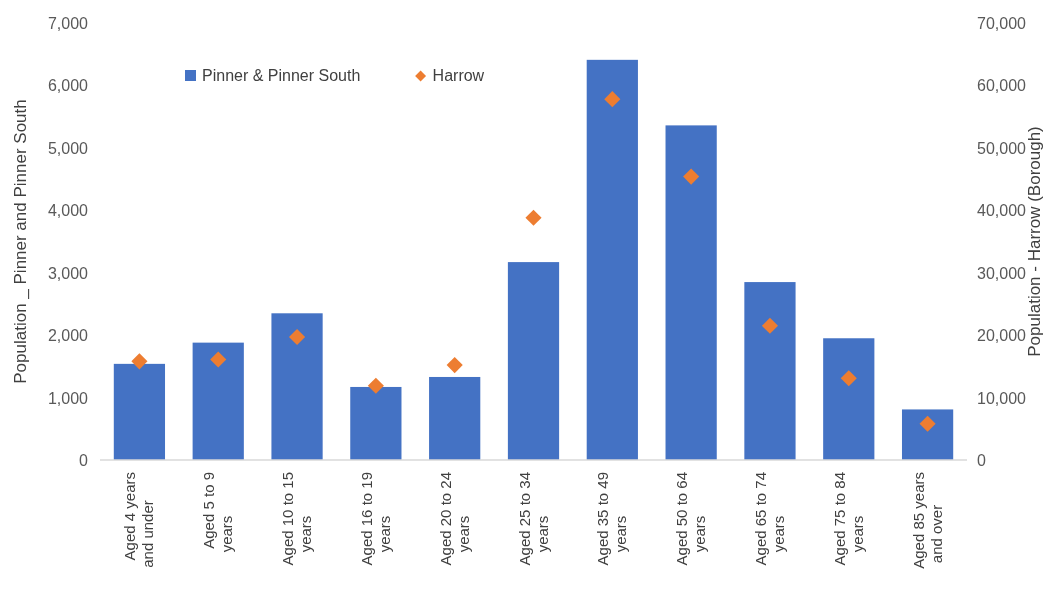  What do you see at coordinates (68, 86) in the screenshot?
I see `y-tick-label: 6,000` at bounding box center [68, 86].